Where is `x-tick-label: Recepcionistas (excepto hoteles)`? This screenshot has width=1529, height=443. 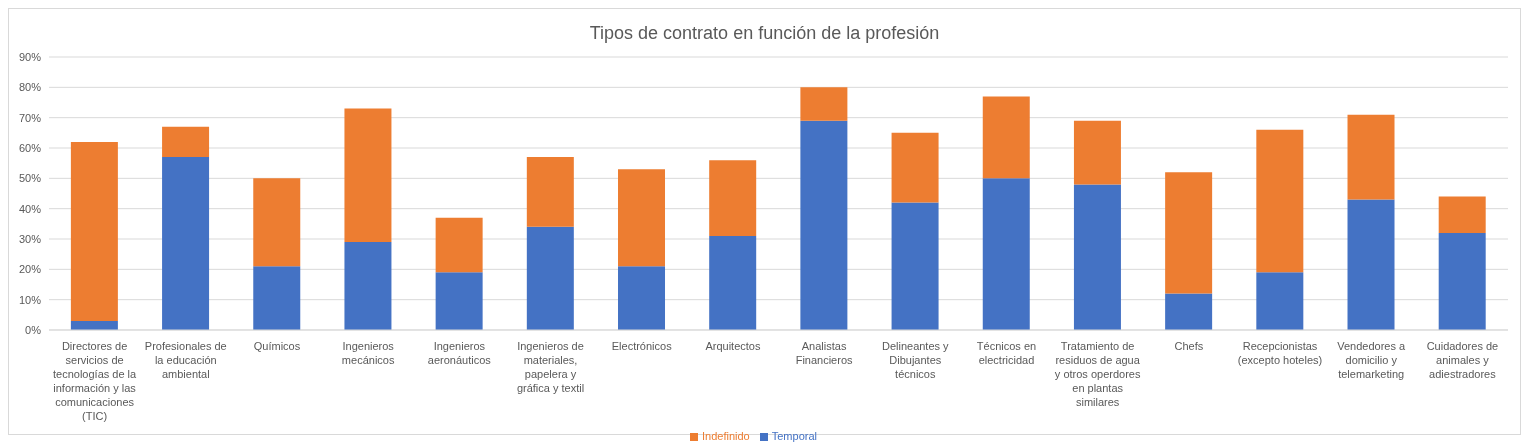
x-tick-label: Recepcionistas (excepto hoteles) is located at coordinates (1280, 353).